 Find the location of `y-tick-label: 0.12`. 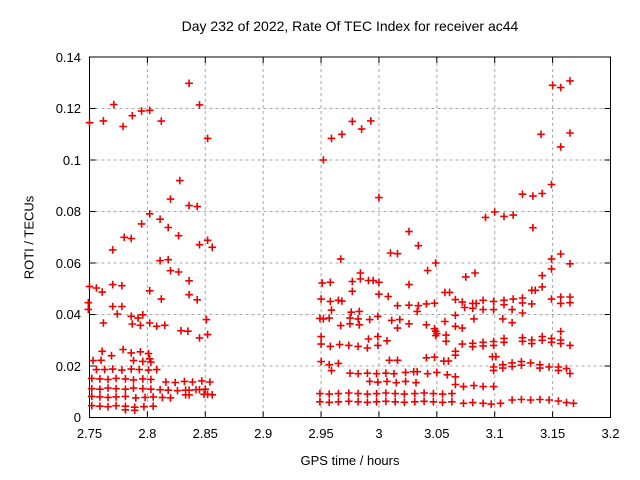

y-tick-label: 0.12 is located at coordinates (68, 108).